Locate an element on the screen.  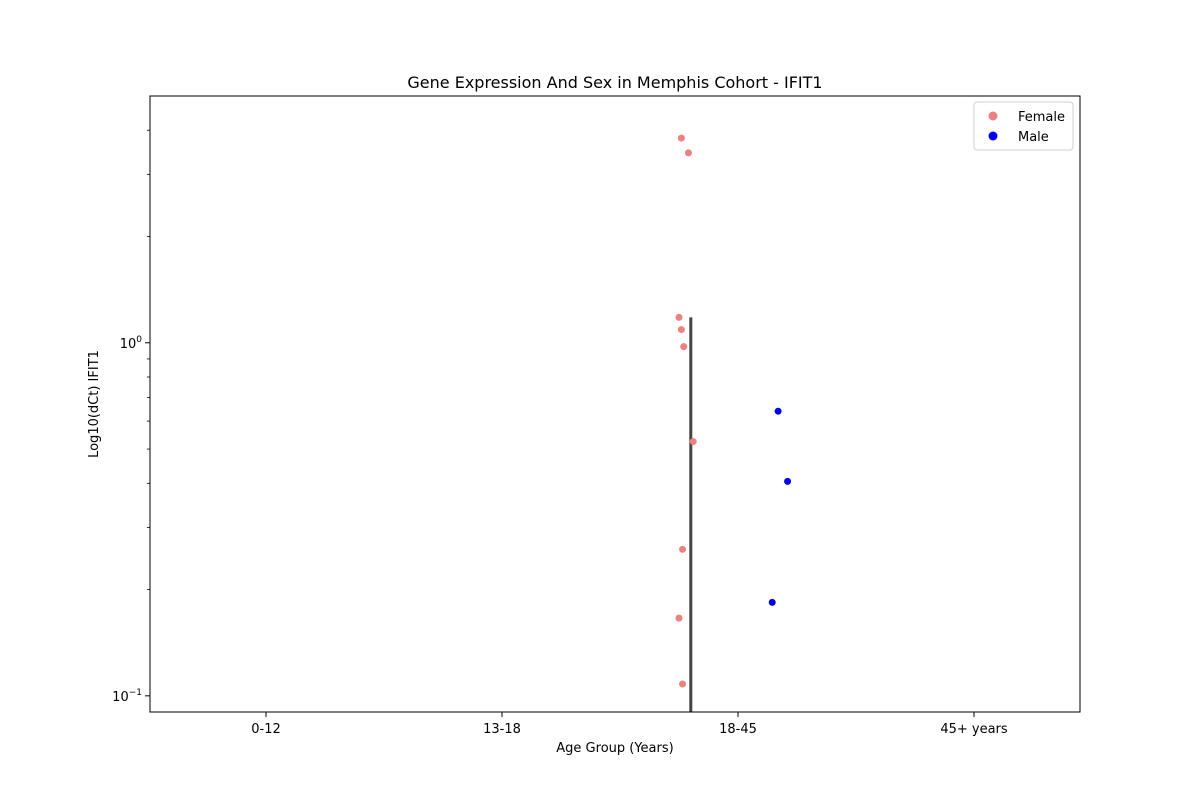
legend-box is located at coordinates (1023, 126).